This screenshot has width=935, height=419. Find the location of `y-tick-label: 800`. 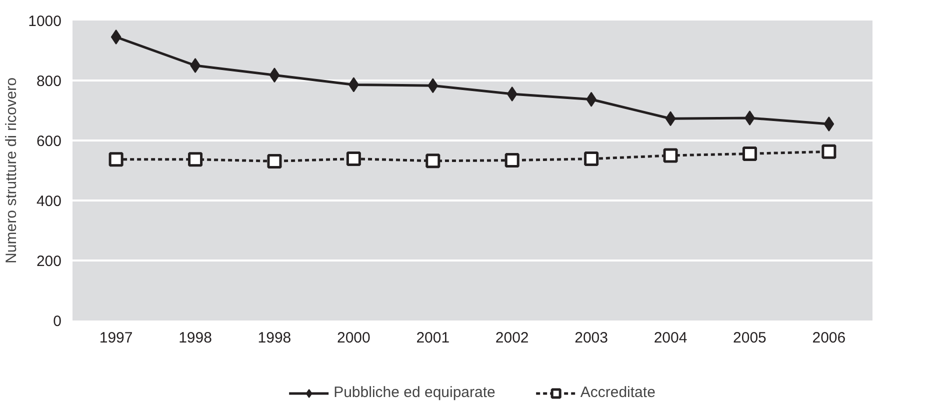

y-tick-label: 800 is located at coordinates (49, 81).